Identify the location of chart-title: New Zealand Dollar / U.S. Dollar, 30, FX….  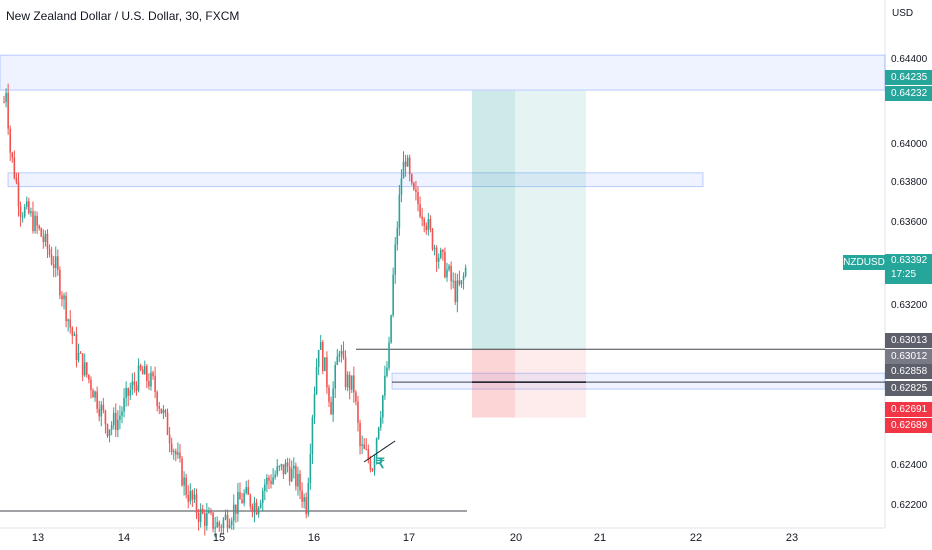
(123, 16).